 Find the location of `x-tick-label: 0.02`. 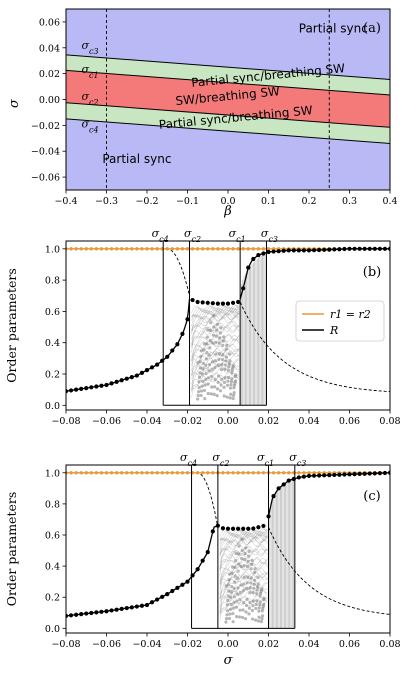

x-tick-label: 0.02 is located at coordinates (268, 421).